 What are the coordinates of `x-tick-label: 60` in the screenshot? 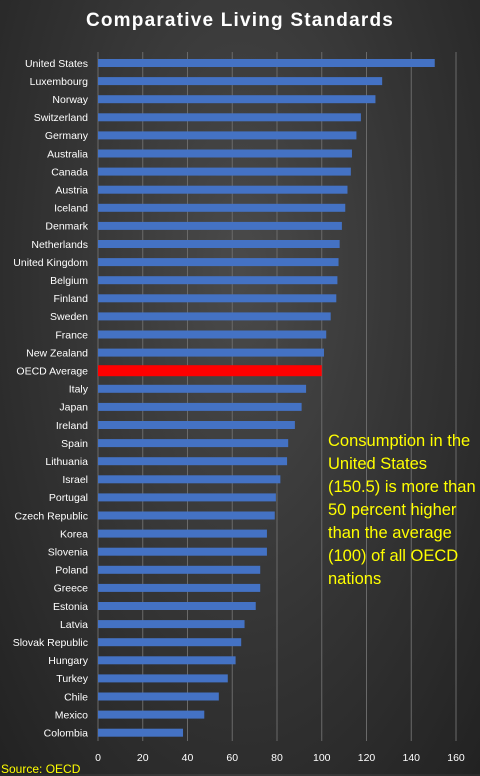 It's located at (232, 758).